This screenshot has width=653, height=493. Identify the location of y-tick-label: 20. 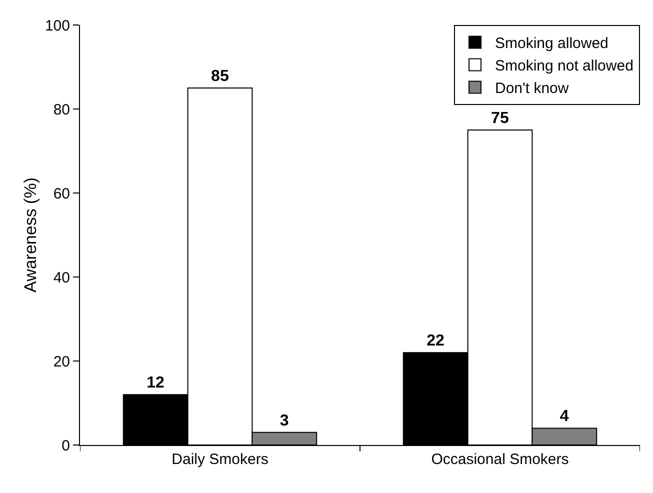
(61, 361).